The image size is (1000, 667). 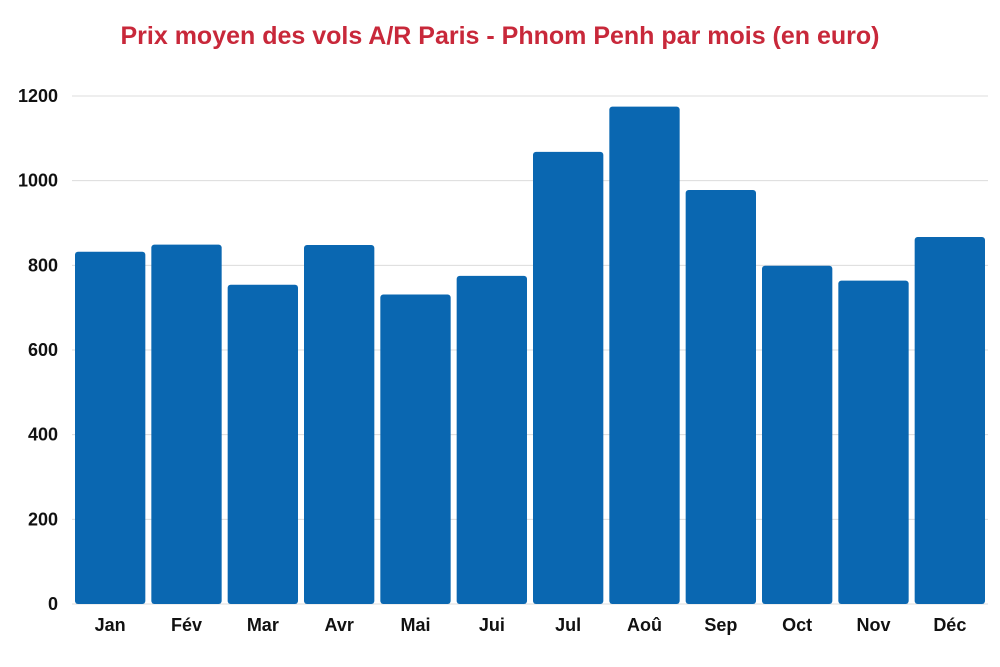 What do you see at coordinates (797, 625) in the screenshot?
I see `x-tick-label: Oct` at bounding box center [797, 625].